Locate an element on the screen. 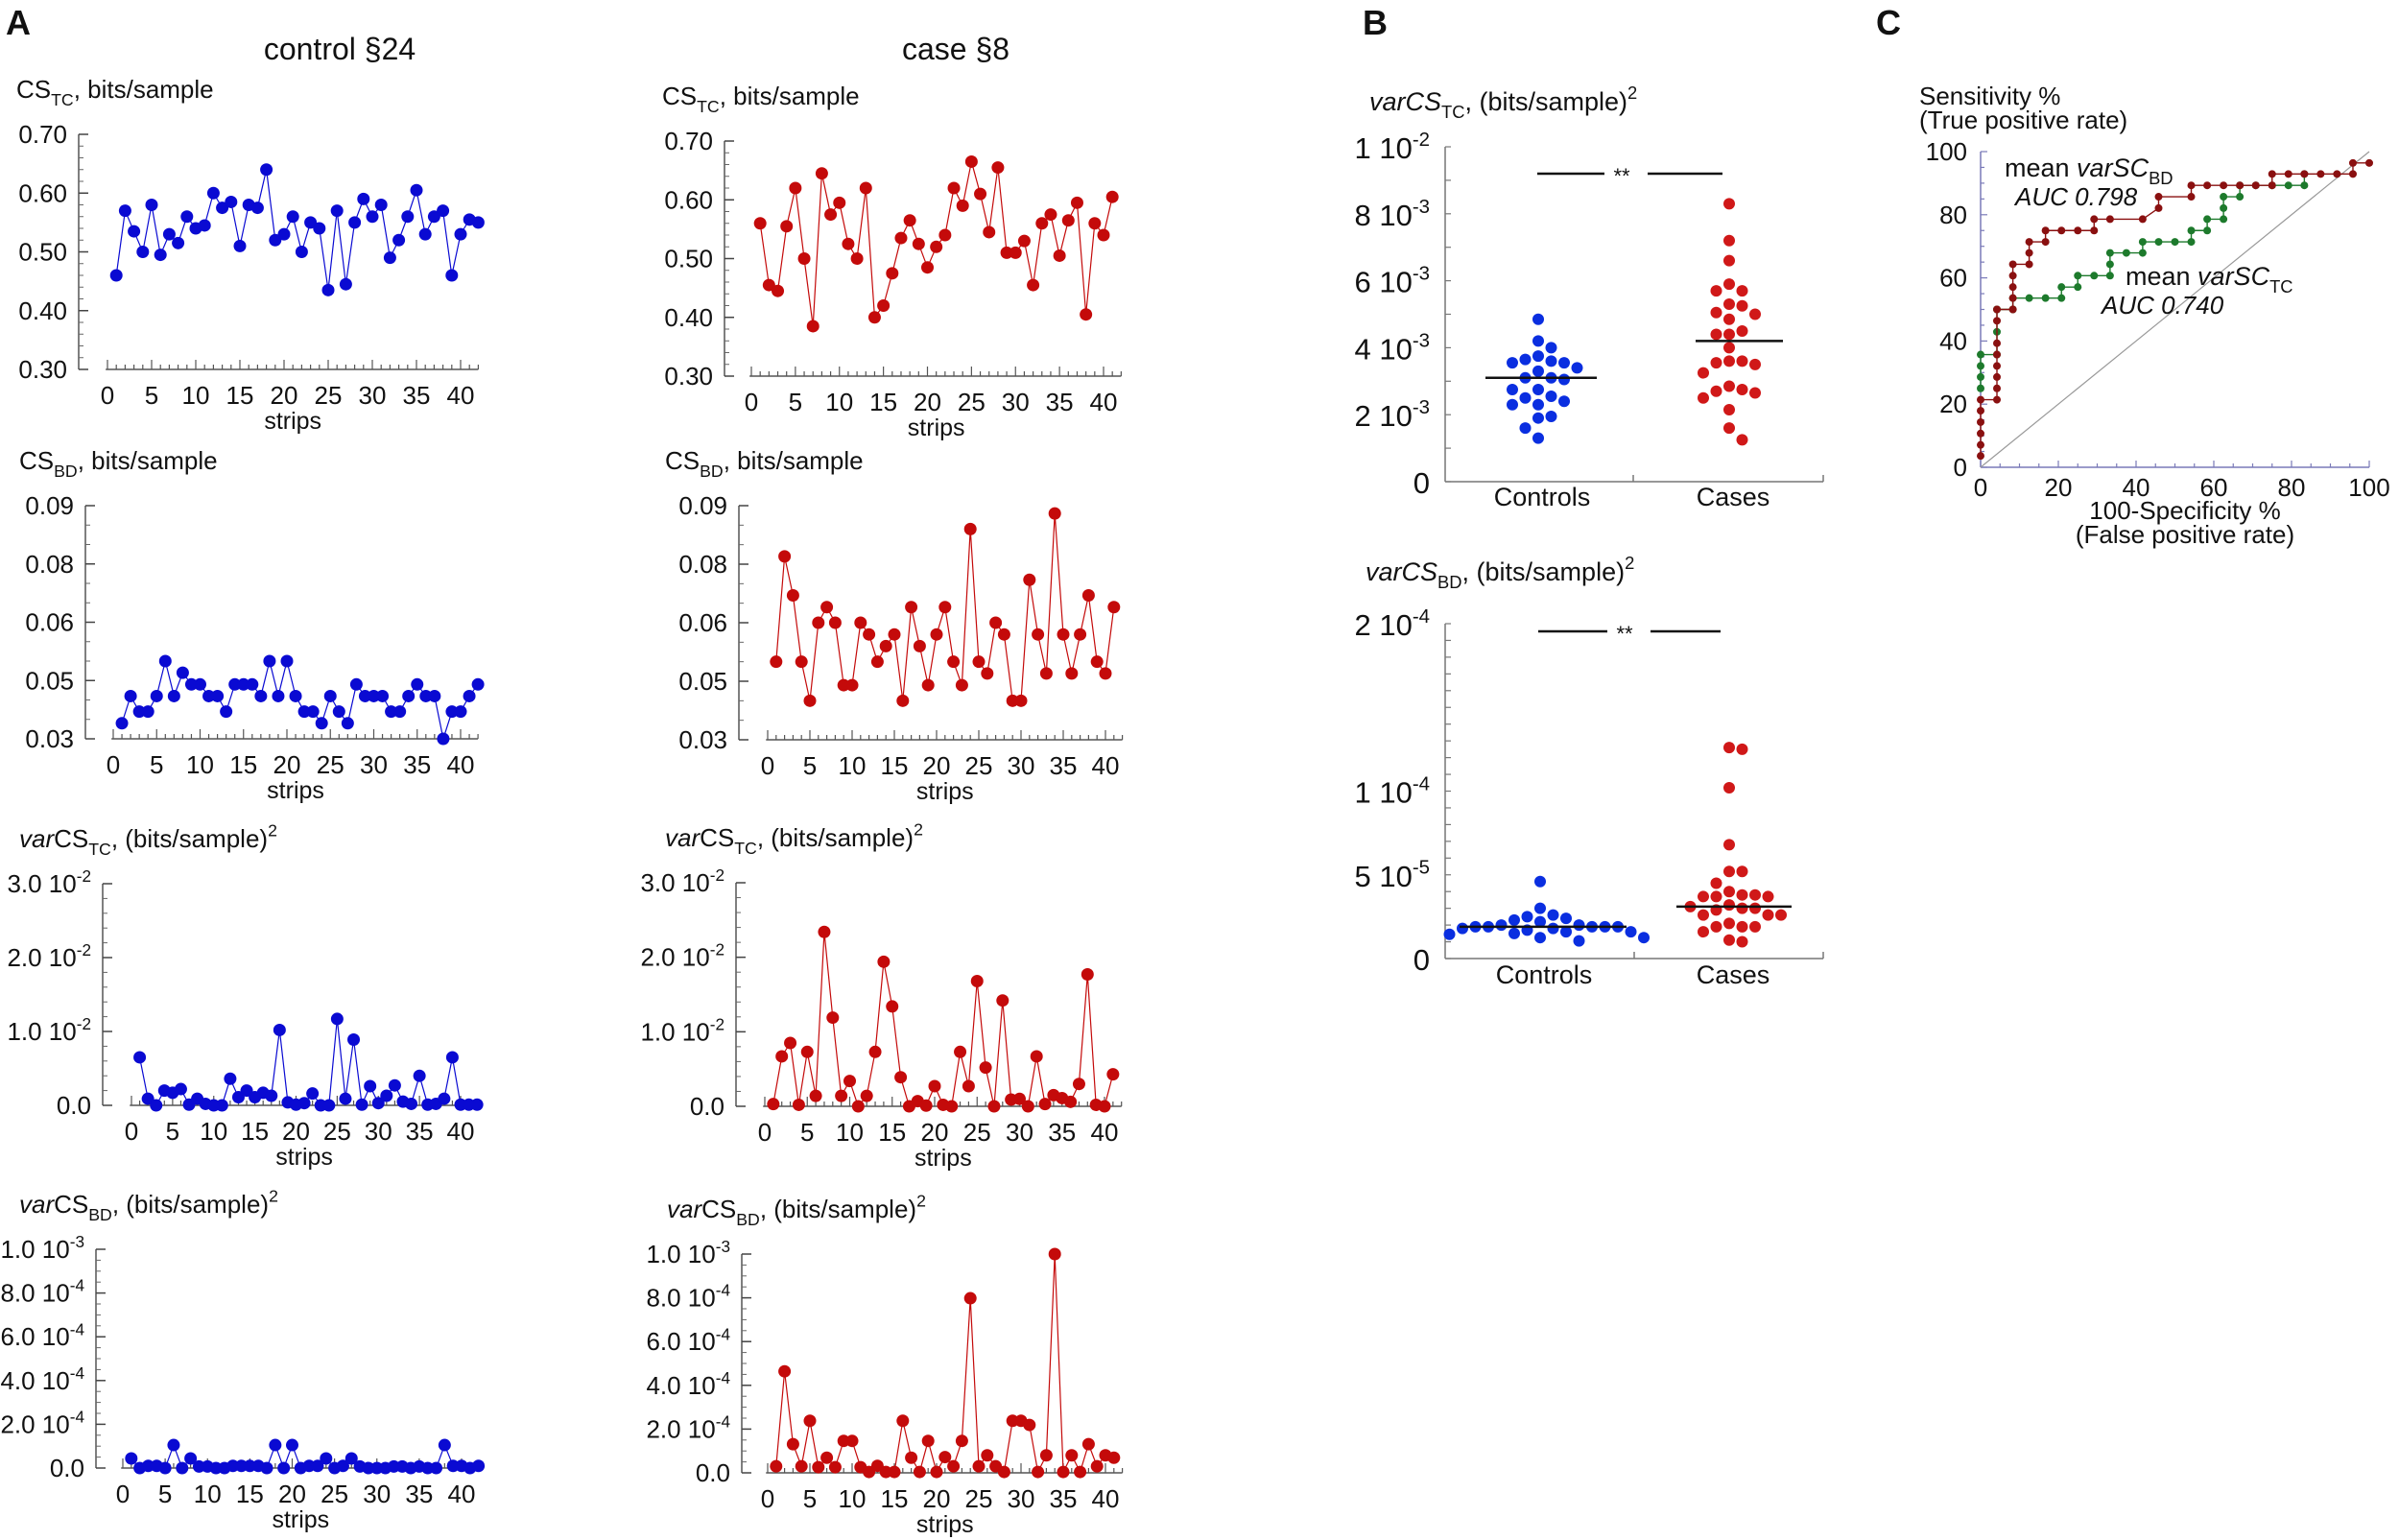 The height and width of the screenshot is (1540, 2399). x-tick-label: 10 is located at coordinates (850, 1132).